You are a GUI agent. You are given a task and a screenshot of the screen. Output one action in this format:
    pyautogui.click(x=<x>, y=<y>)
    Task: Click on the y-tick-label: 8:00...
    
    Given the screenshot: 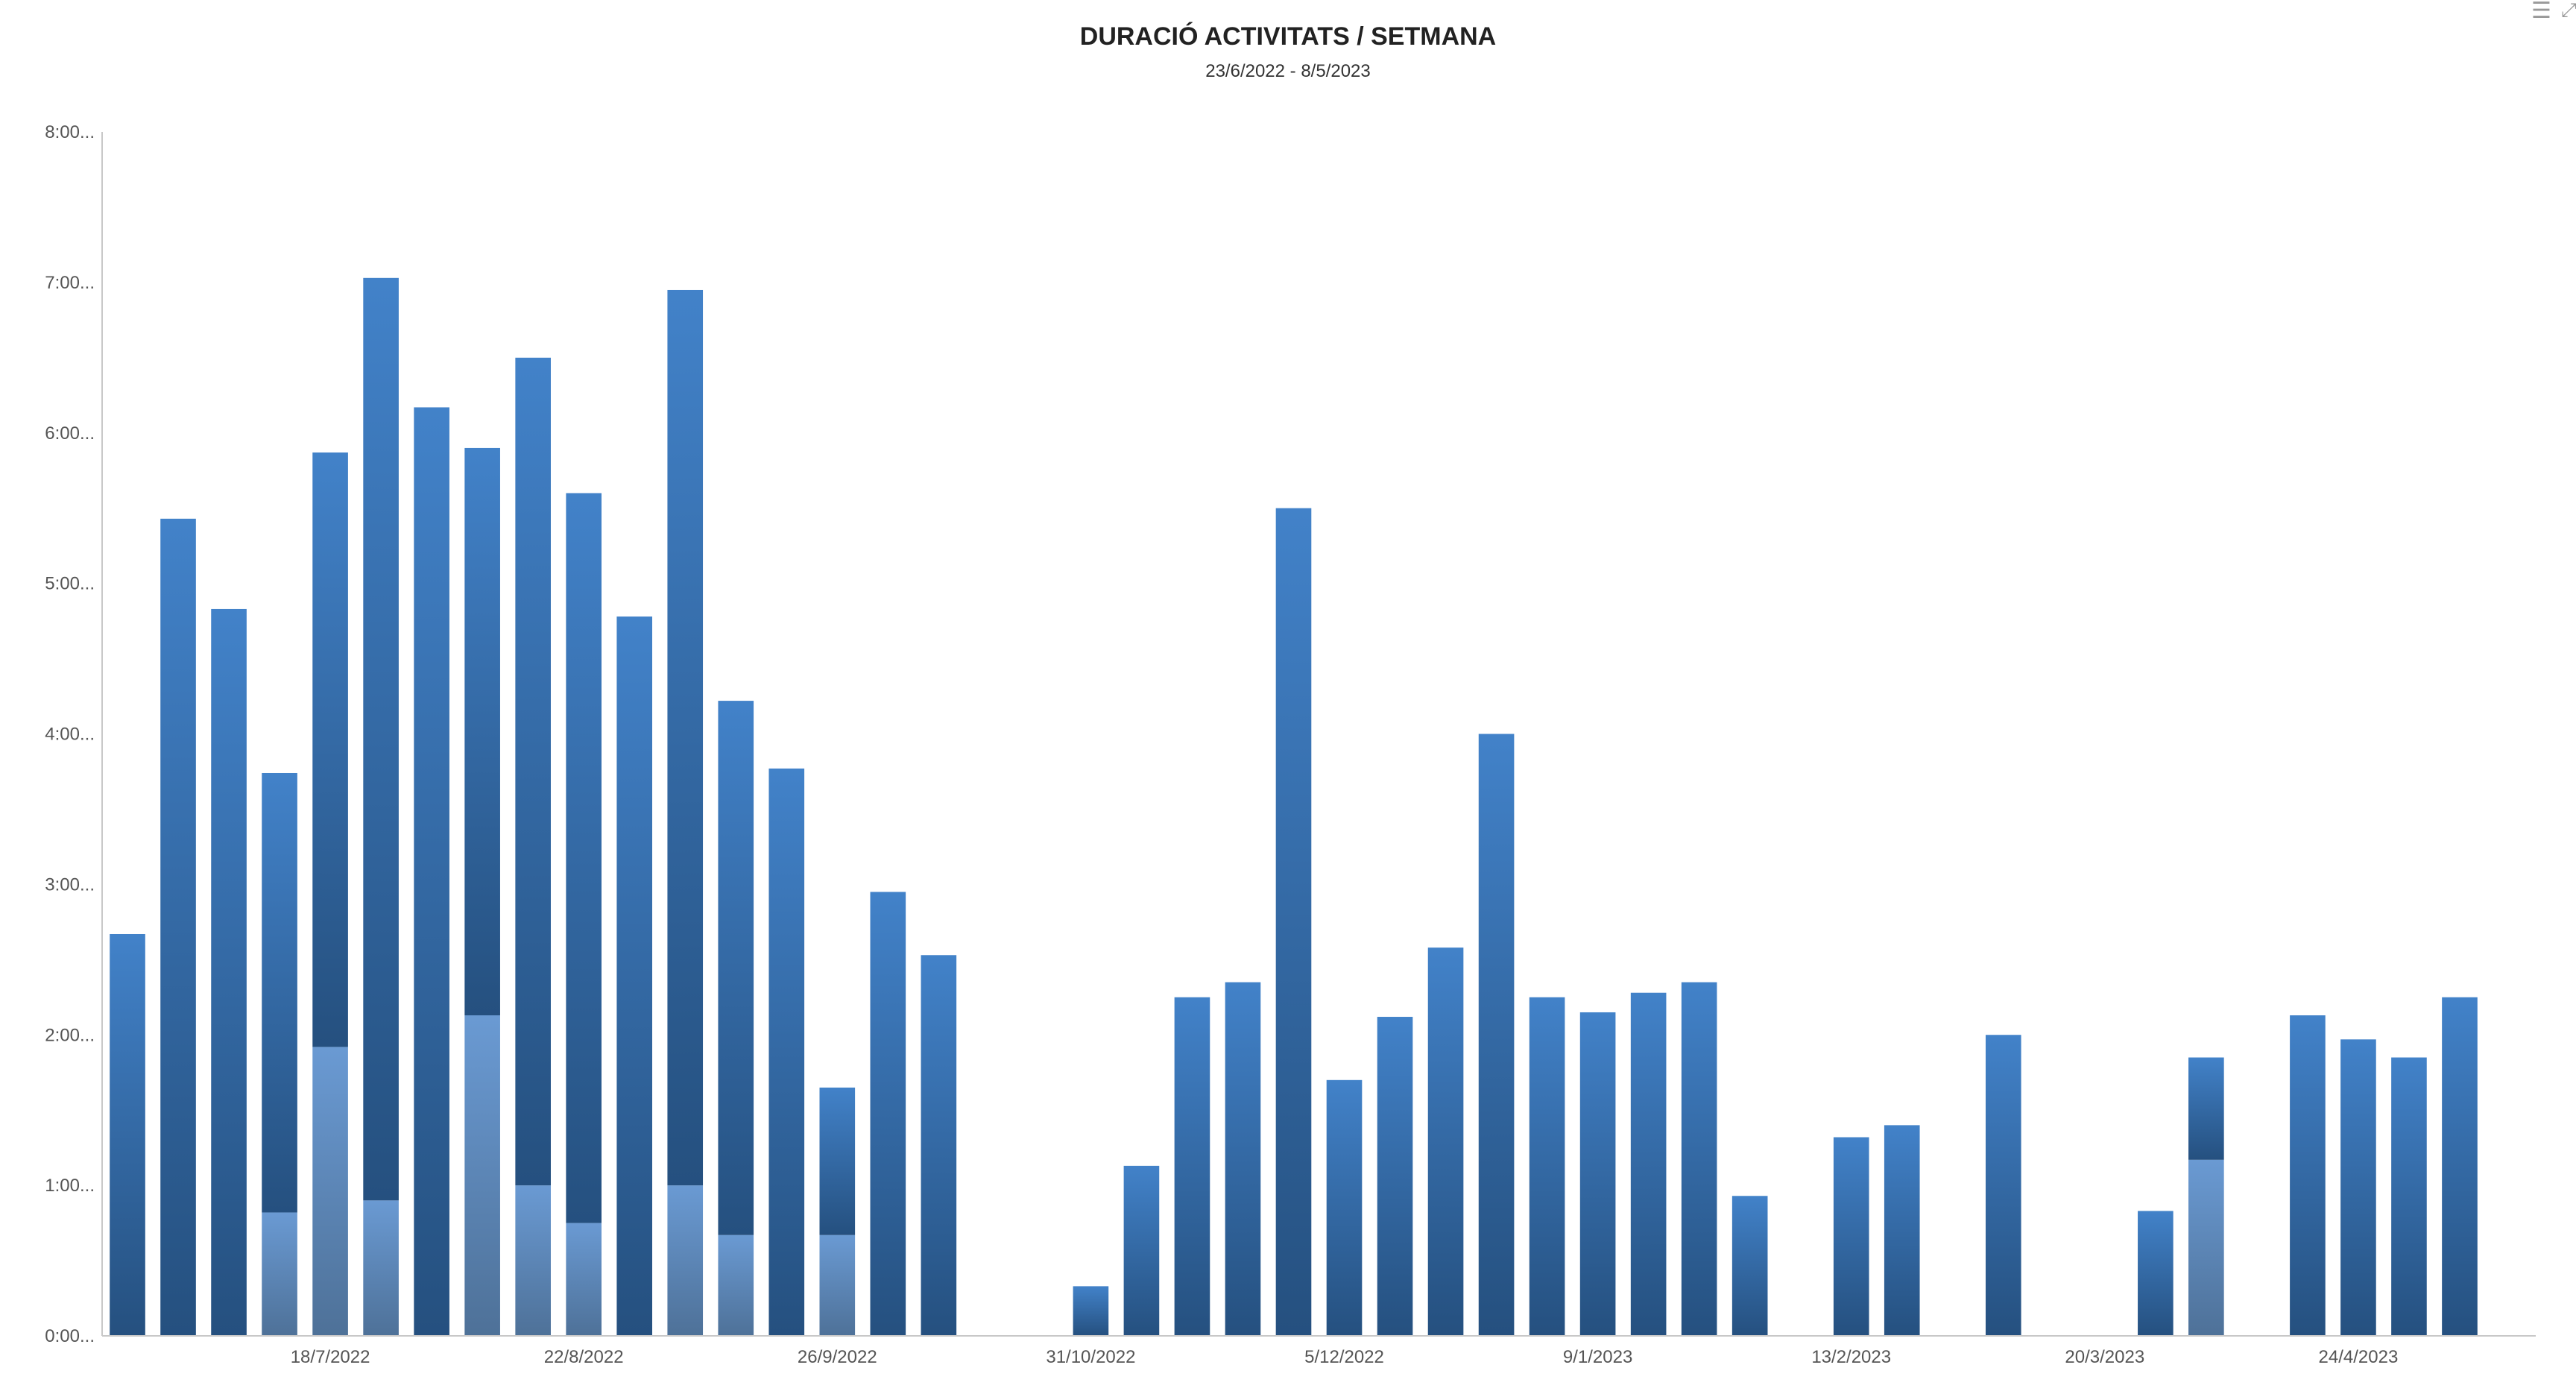 What is the action you would take?
    pyautogui.click(x=70, y=132)
    